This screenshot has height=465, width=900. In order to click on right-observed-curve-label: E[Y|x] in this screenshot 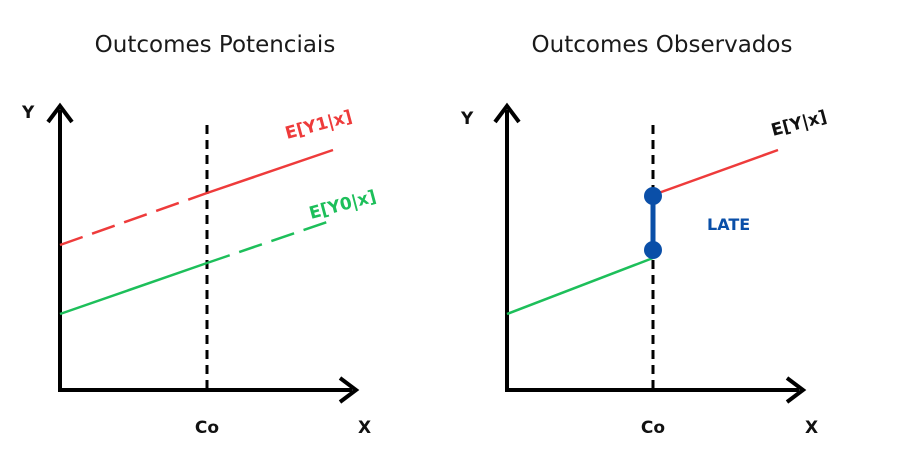, I will do `click(799, 124)`.